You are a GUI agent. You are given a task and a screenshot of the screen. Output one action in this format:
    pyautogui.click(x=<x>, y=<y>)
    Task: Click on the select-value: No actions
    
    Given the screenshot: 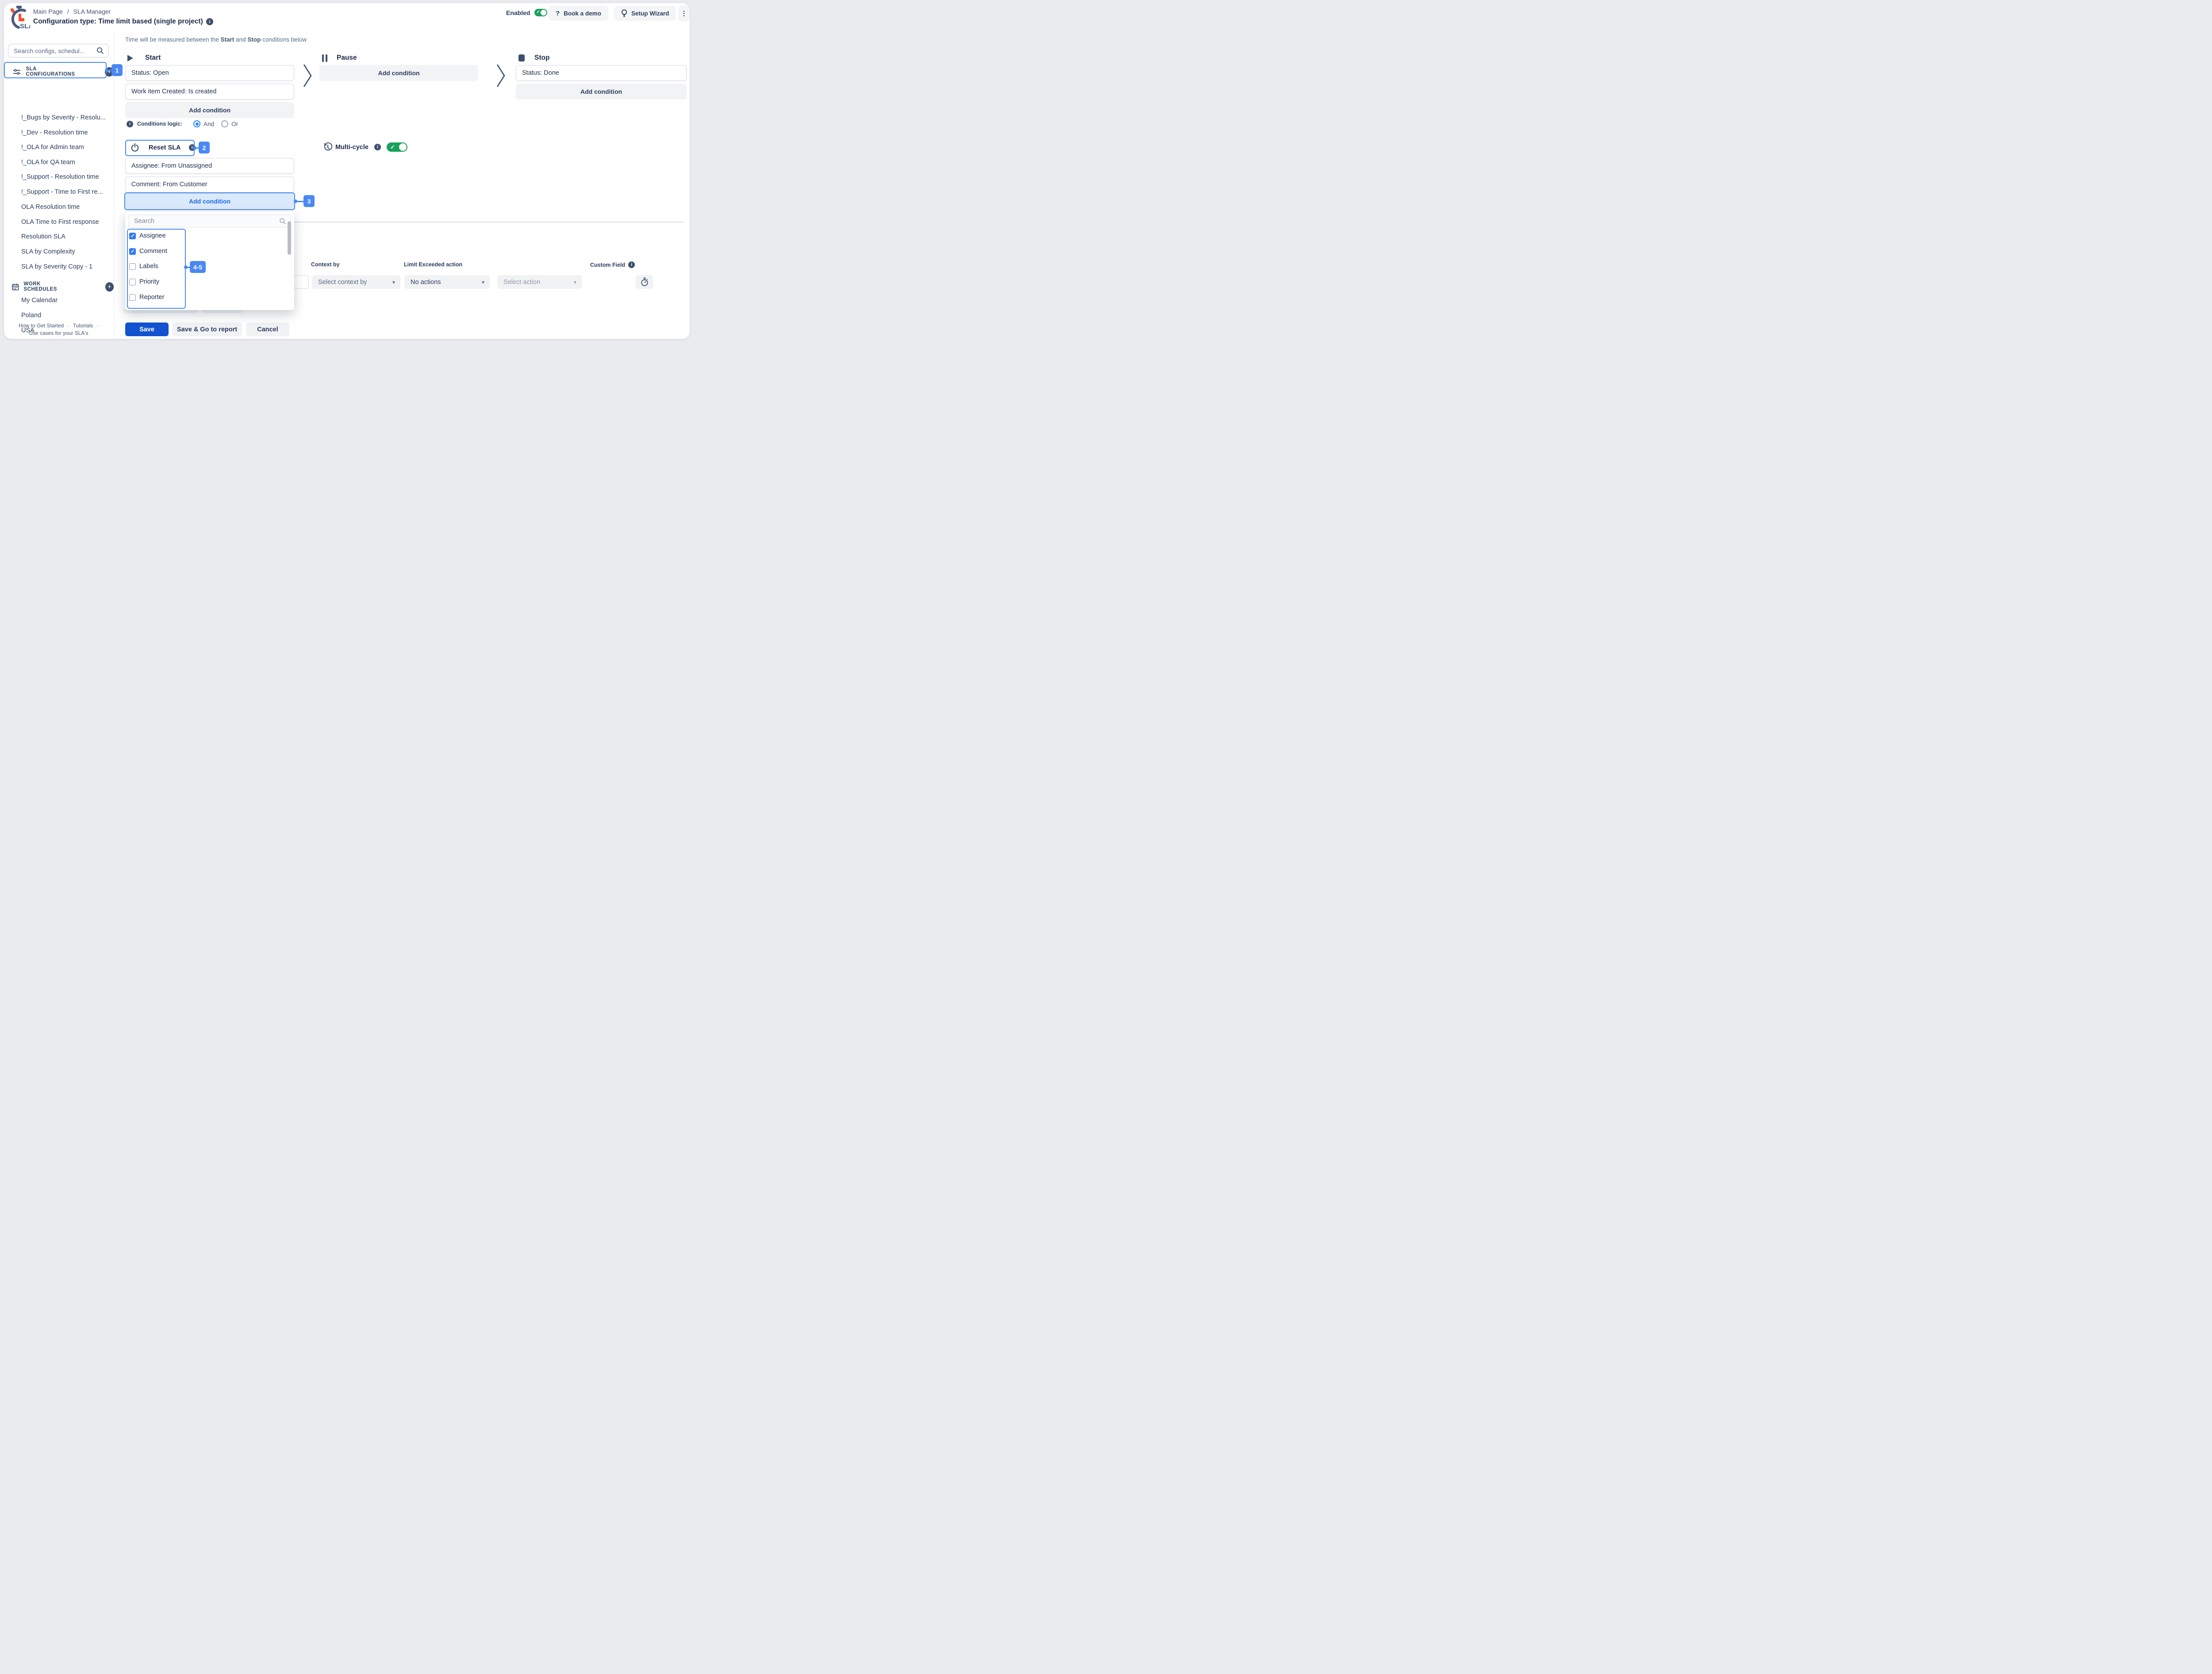 What is the action you would take?
    pyautogui.click(x=426, y=282)
    